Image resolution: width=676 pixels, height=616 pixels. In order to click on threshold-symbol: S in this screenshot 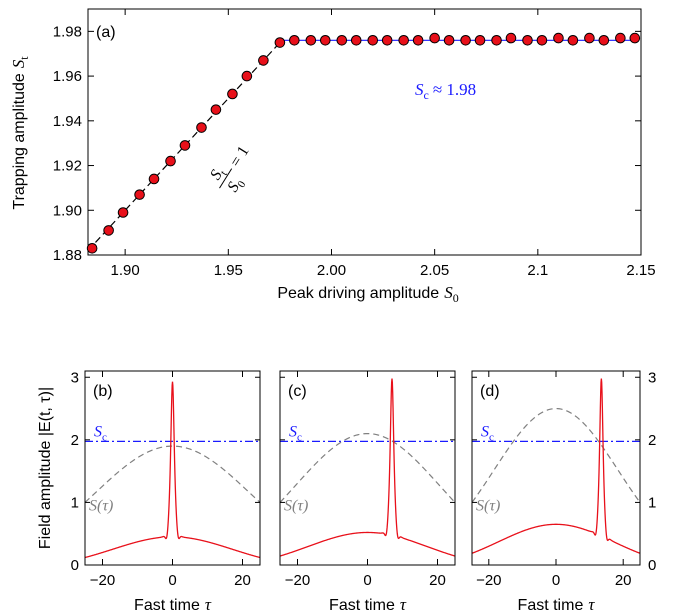, I will do `click(485, 431)`.